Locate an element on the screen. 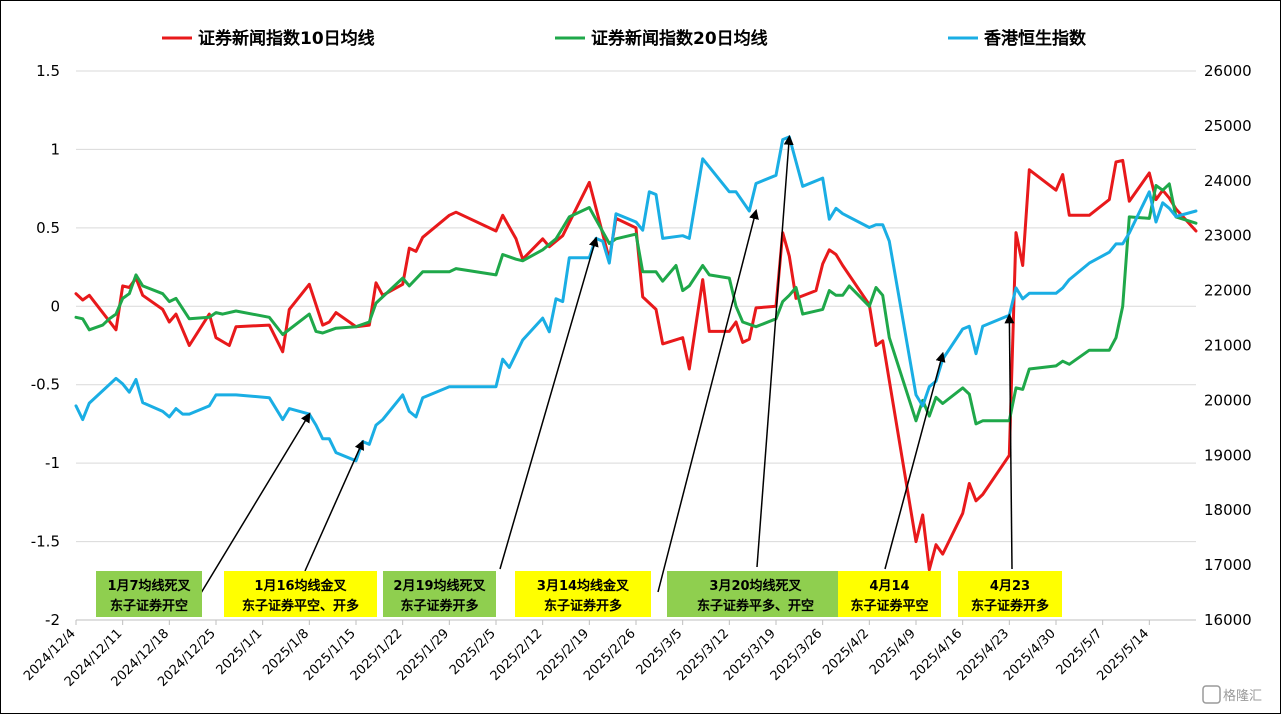  y-right-tick-label: 24000 is located at coordinates (1228, 181).